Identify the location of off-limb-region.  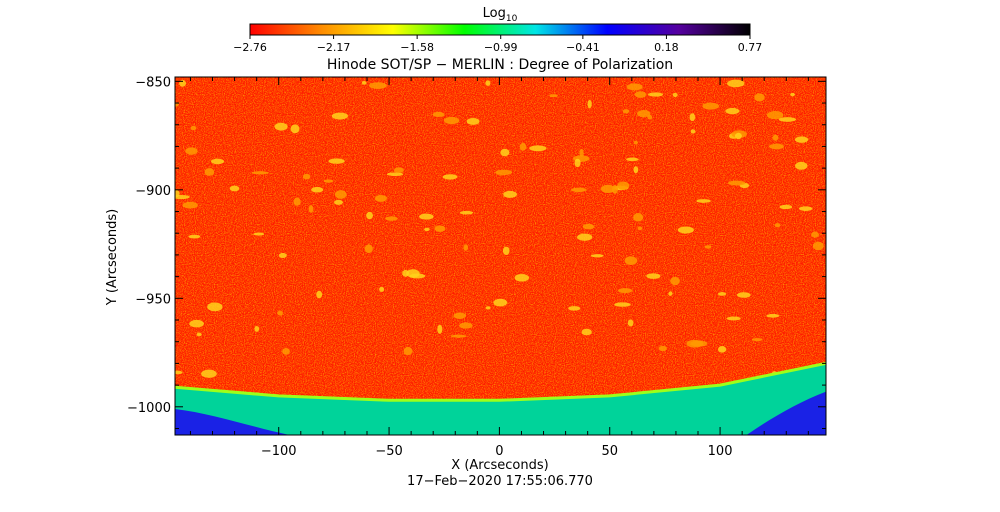
(500, 399).